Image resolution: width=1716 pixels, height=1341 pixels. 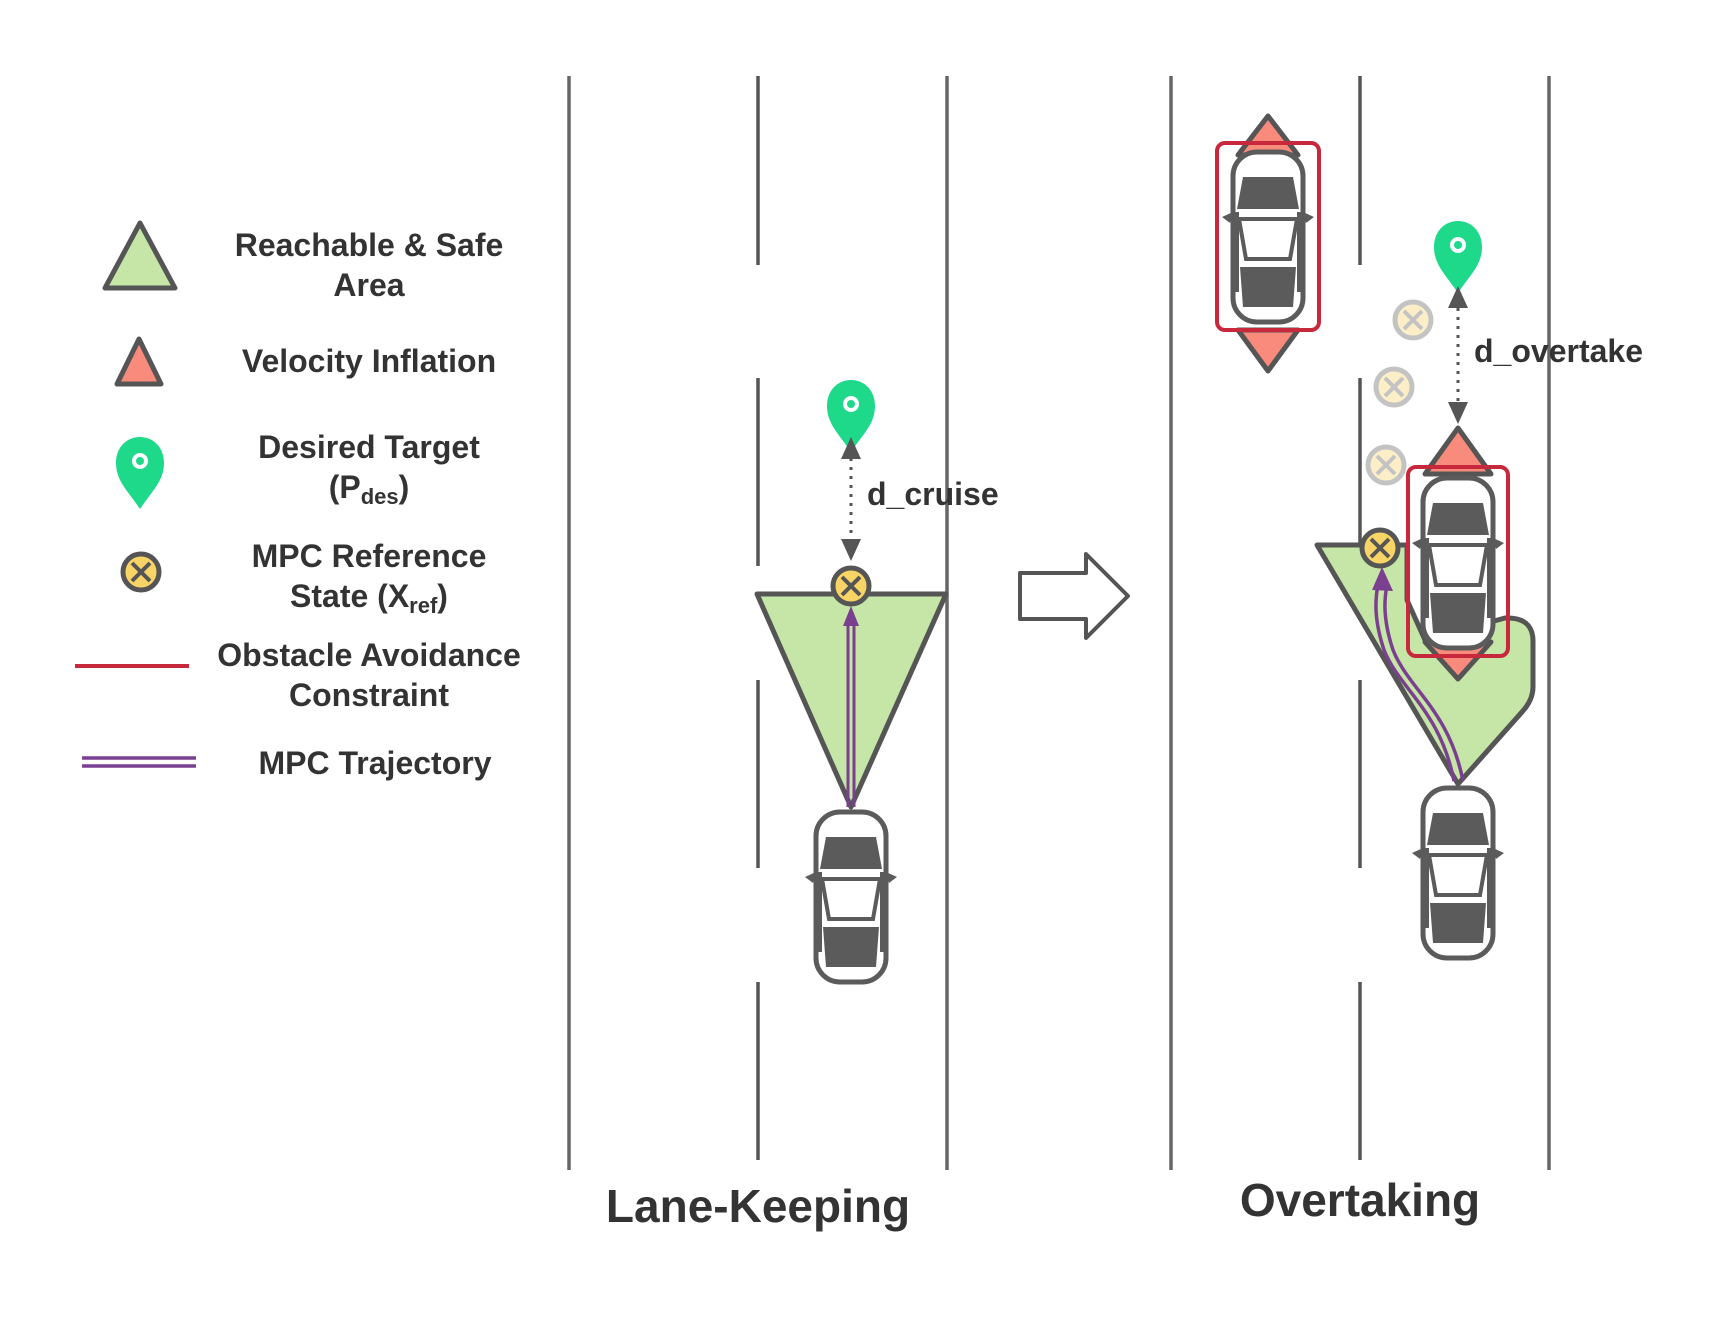 What do you see at coordinates (369, 598) in the screenshot?
I see `legend-mpc-ref-line2: State (Xref)` at bounding box center [369, 598].